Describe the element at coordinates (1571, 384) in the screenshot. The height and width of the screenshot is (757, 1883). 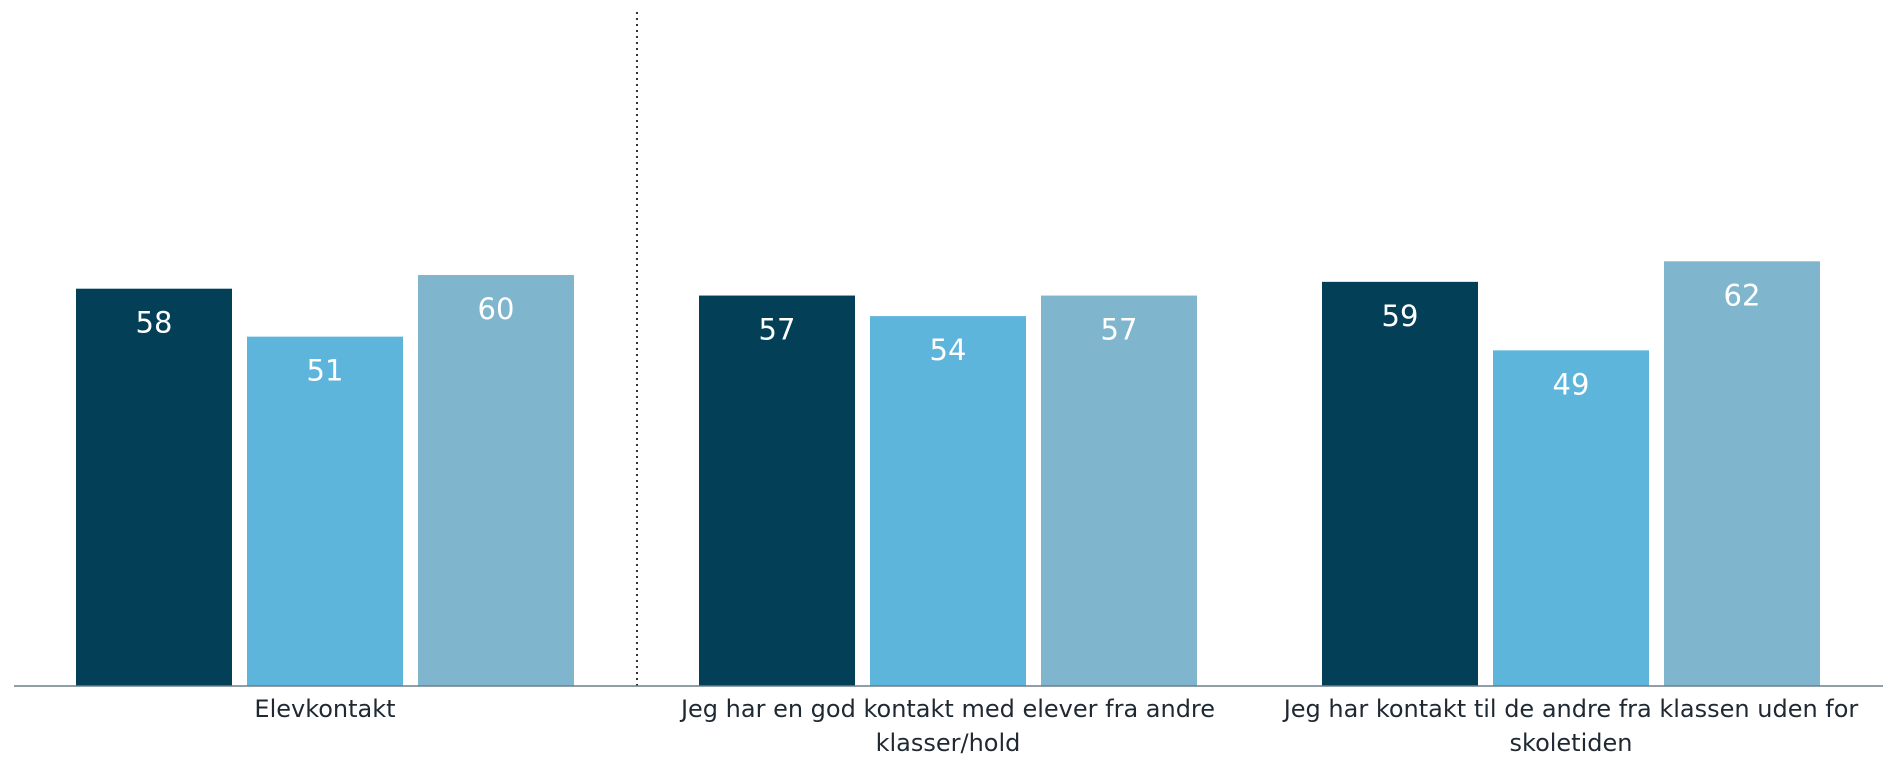
I see `value-label-s2-c3: 49` at that location.